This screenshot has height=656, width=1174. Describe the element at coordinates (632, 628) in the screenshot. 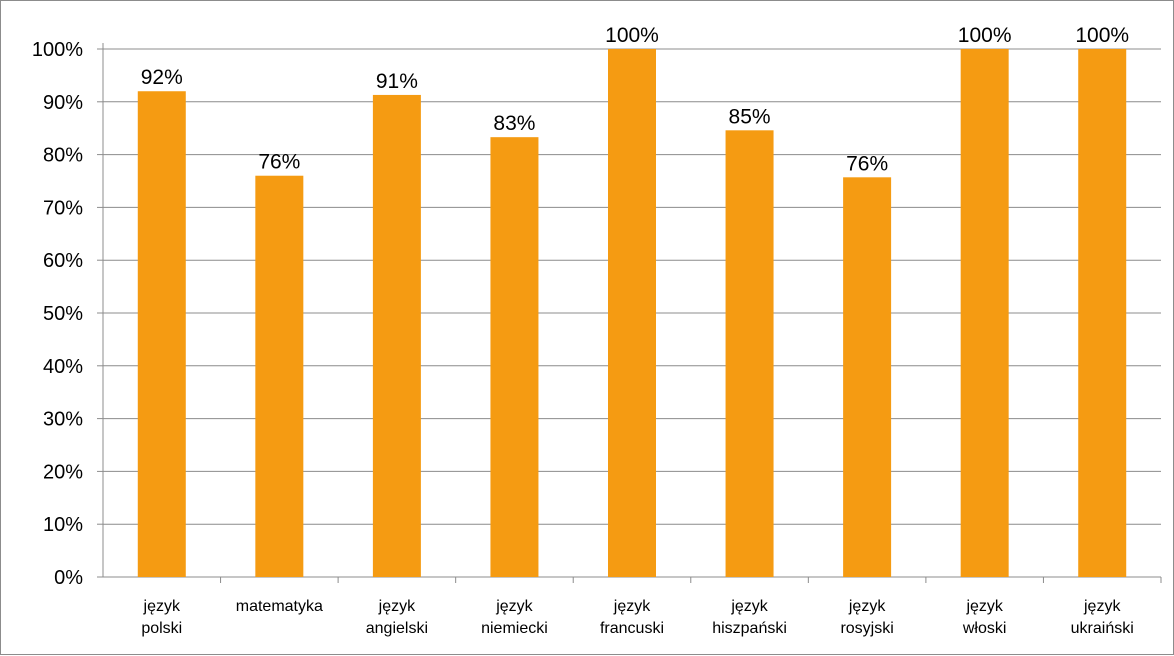

I see `x-tick-label: francuski` at that location.